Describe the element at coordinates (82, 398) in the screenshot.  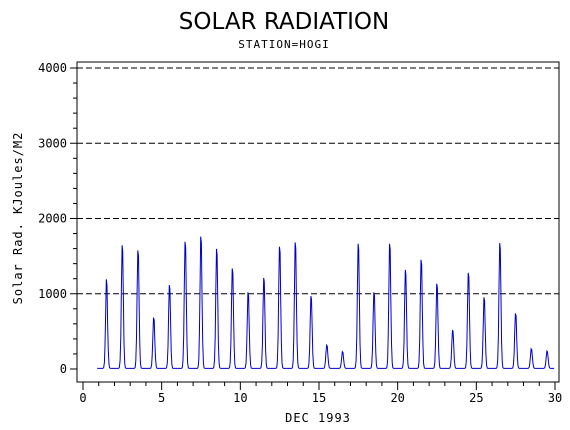
I see `x-tick-label: 0` at that location.